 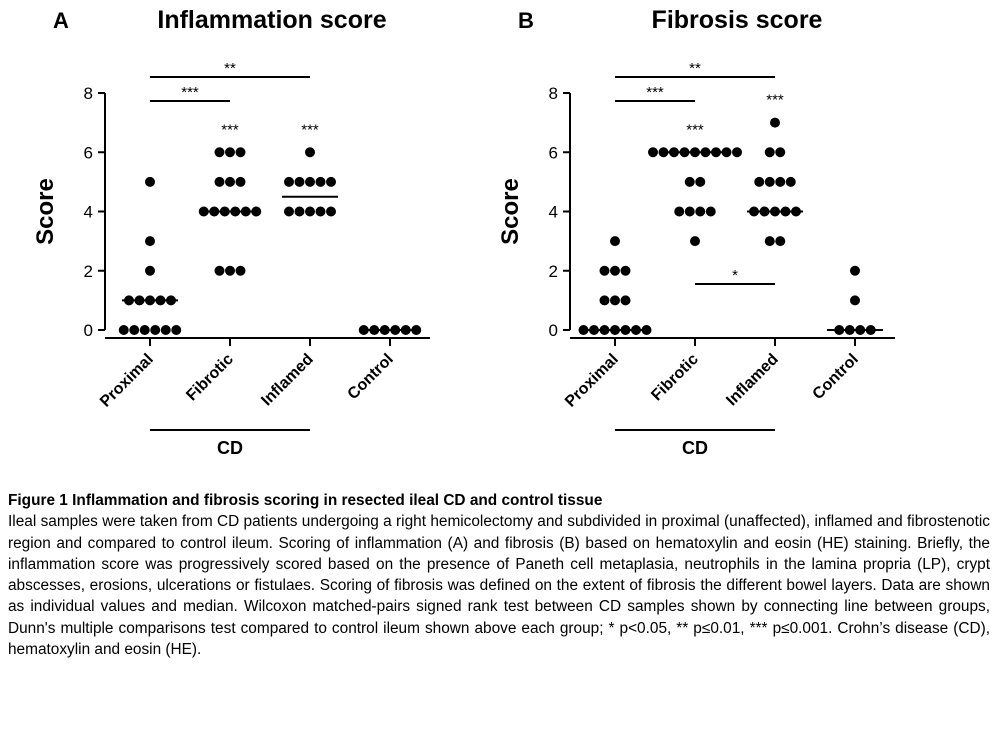 What do you see at coordinates (737, 20) in the screenshot?
I see `chart-title: Fibrosis score` at bounding box center [737, 20].